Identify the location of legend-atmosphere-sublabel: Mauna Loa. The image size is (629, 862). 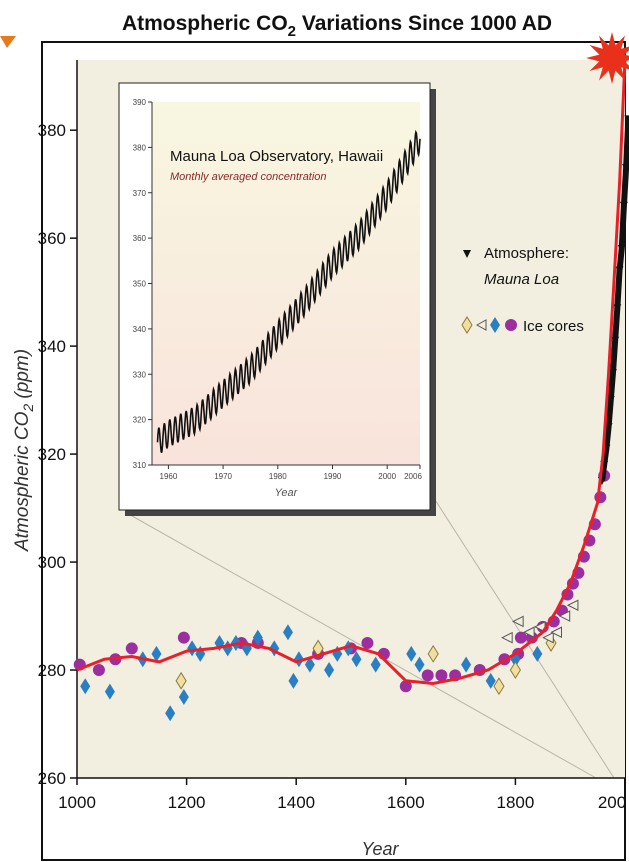
(521, 279).